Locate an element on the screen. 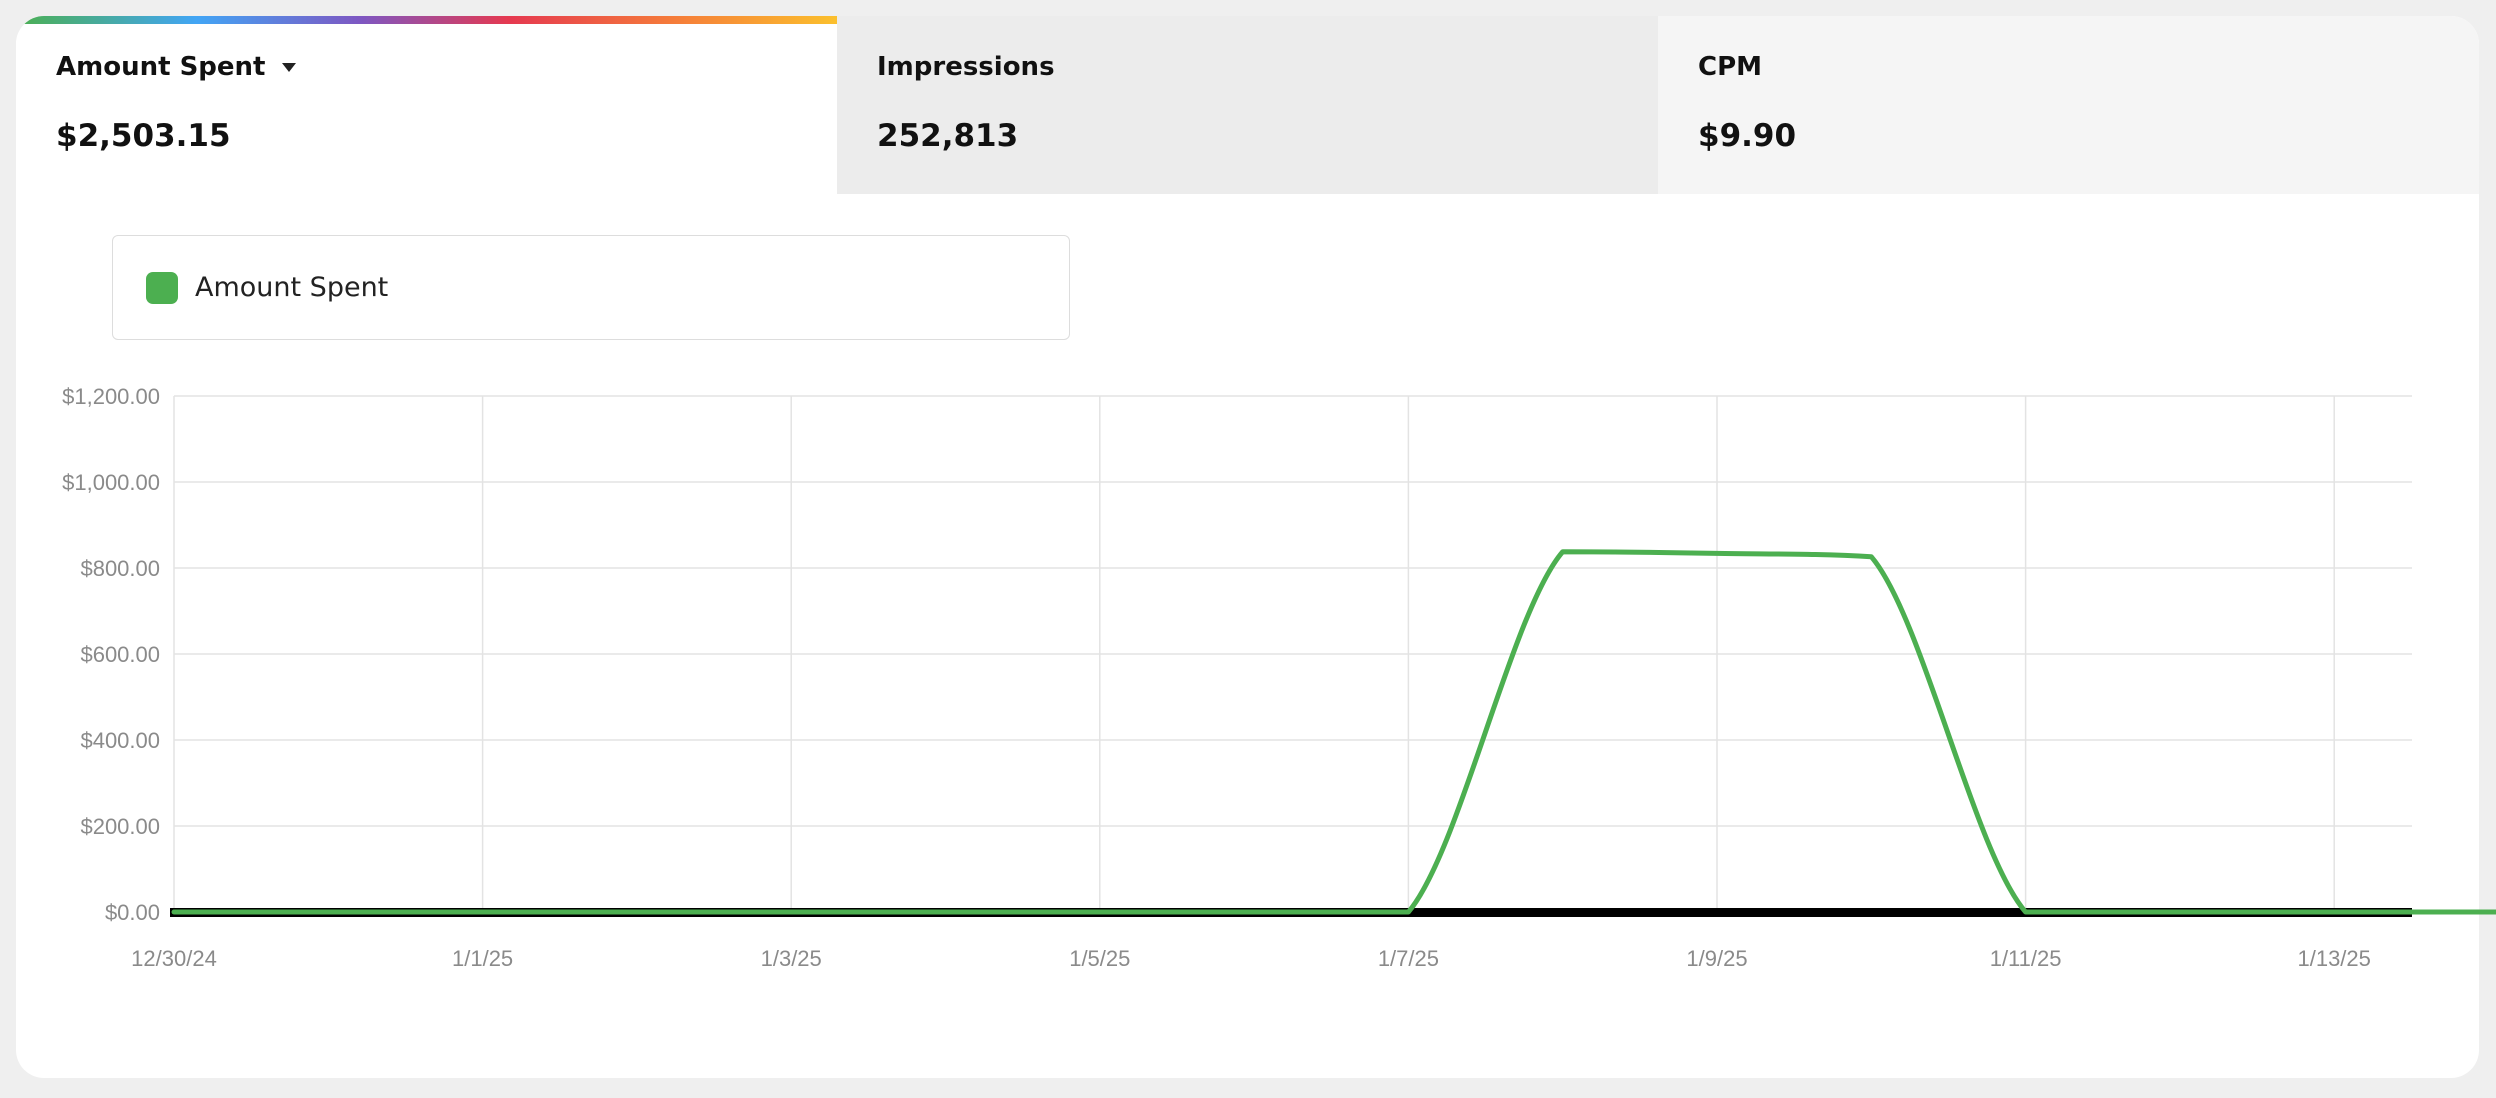  tab-impressions-value: 252,813 is located at coordinates (948, 136).